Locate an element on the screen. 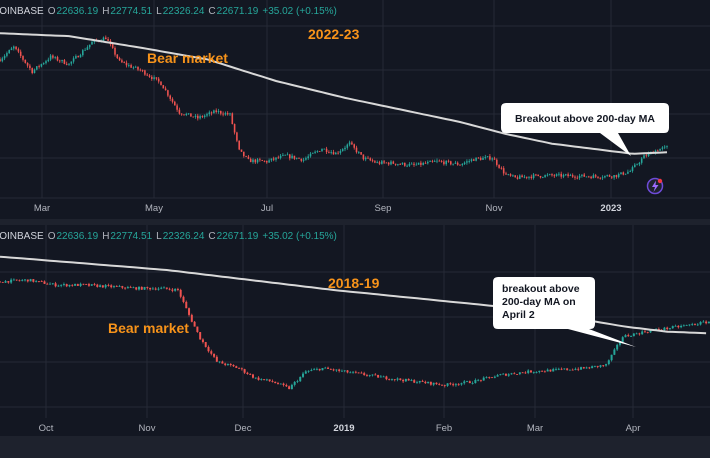 This screenshot has width=710, height=458. open-key: O is located at coordinates (51, 11).